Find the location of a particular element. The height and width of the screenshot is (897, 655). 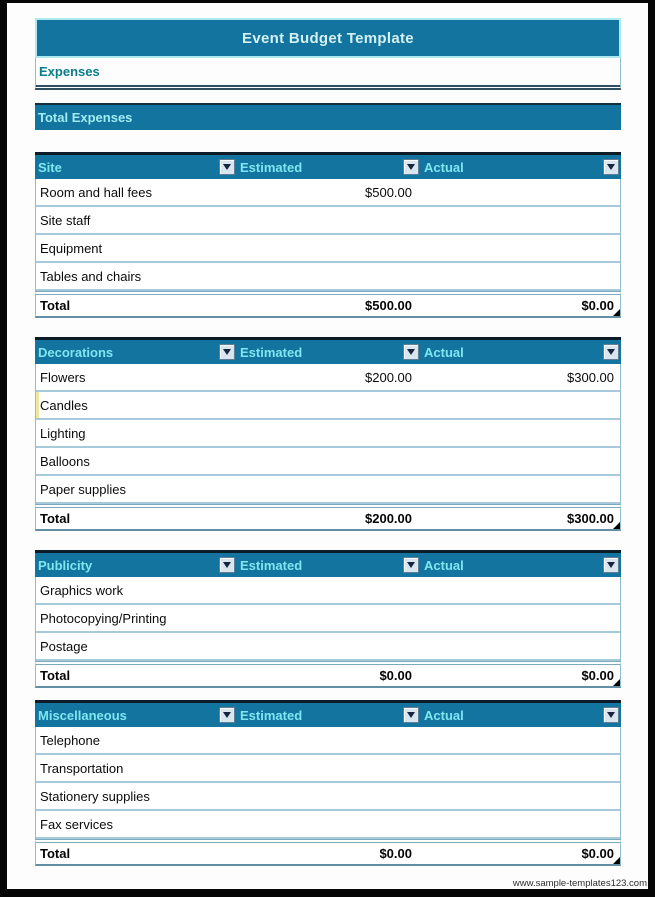

table-row: Site staff is located at coordinates (328, 221).